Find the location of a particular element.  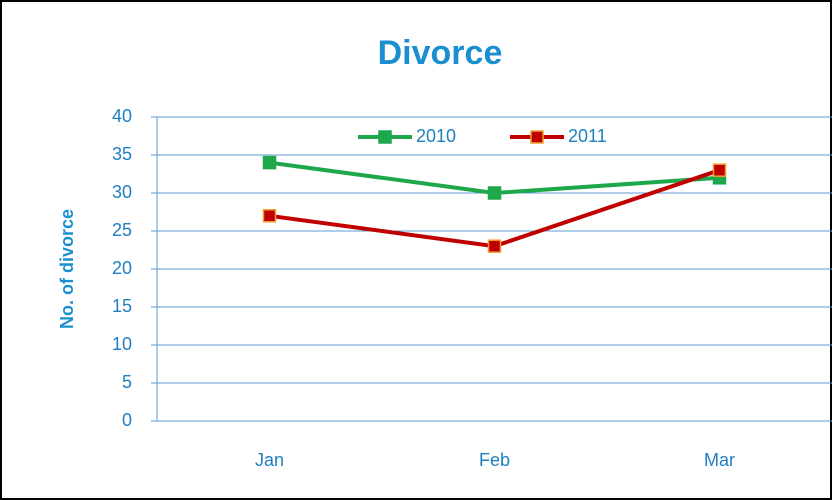

x-tick-label: Mar is located at coordinates (719, 460).